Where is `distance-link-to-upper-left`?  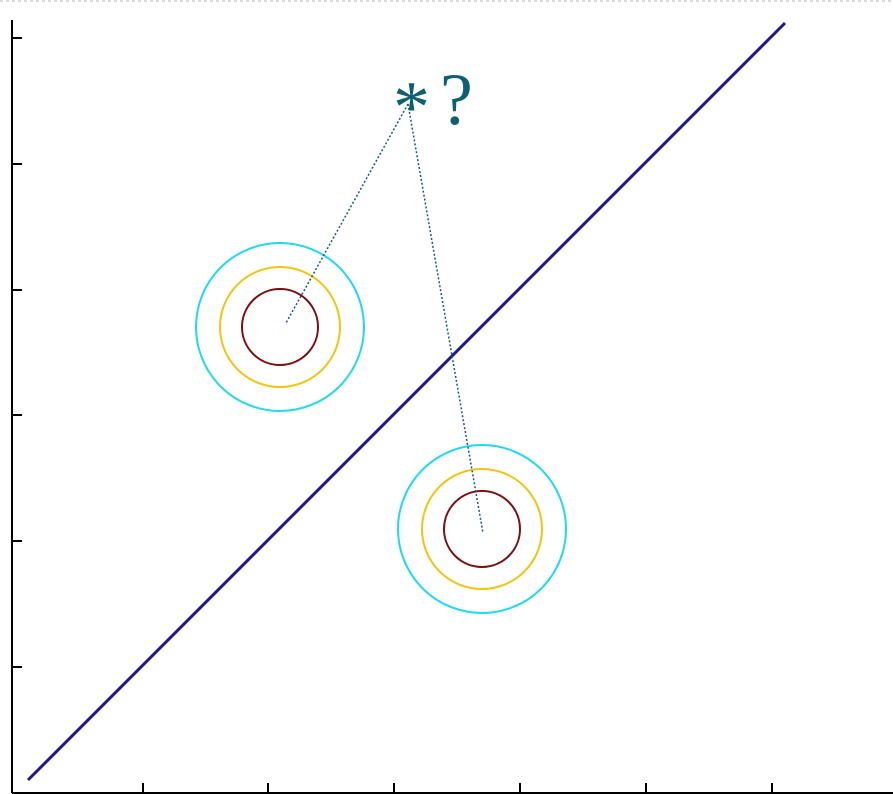
distance-link-to-upper-left is located at coordinates (347, 213).